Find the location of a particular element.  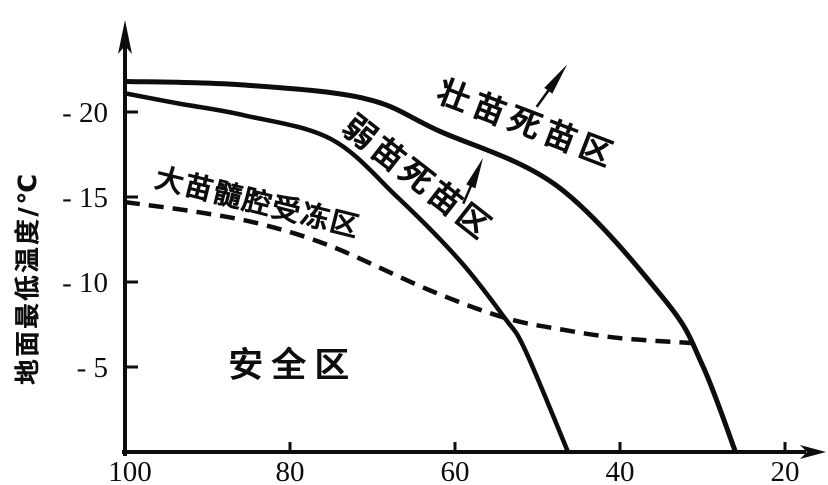

y-tick-label--5: - 5 is located at coordinates (92, 368).